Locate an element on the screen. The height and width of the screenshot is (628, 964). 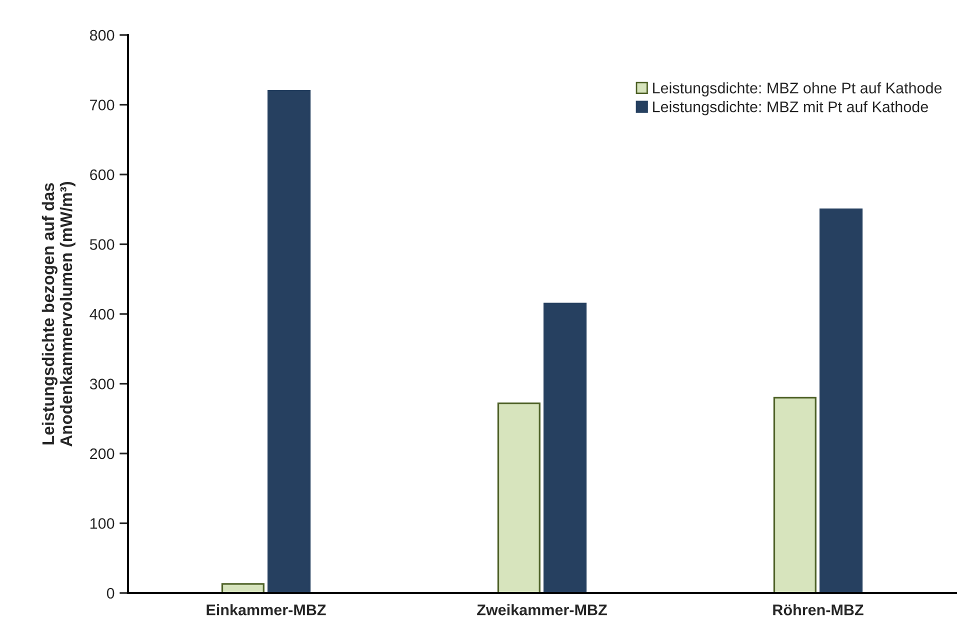
legend-label: Leistungsdichte: MBZ ohne Pt auf Kathode is located at coordinates (797, 89).